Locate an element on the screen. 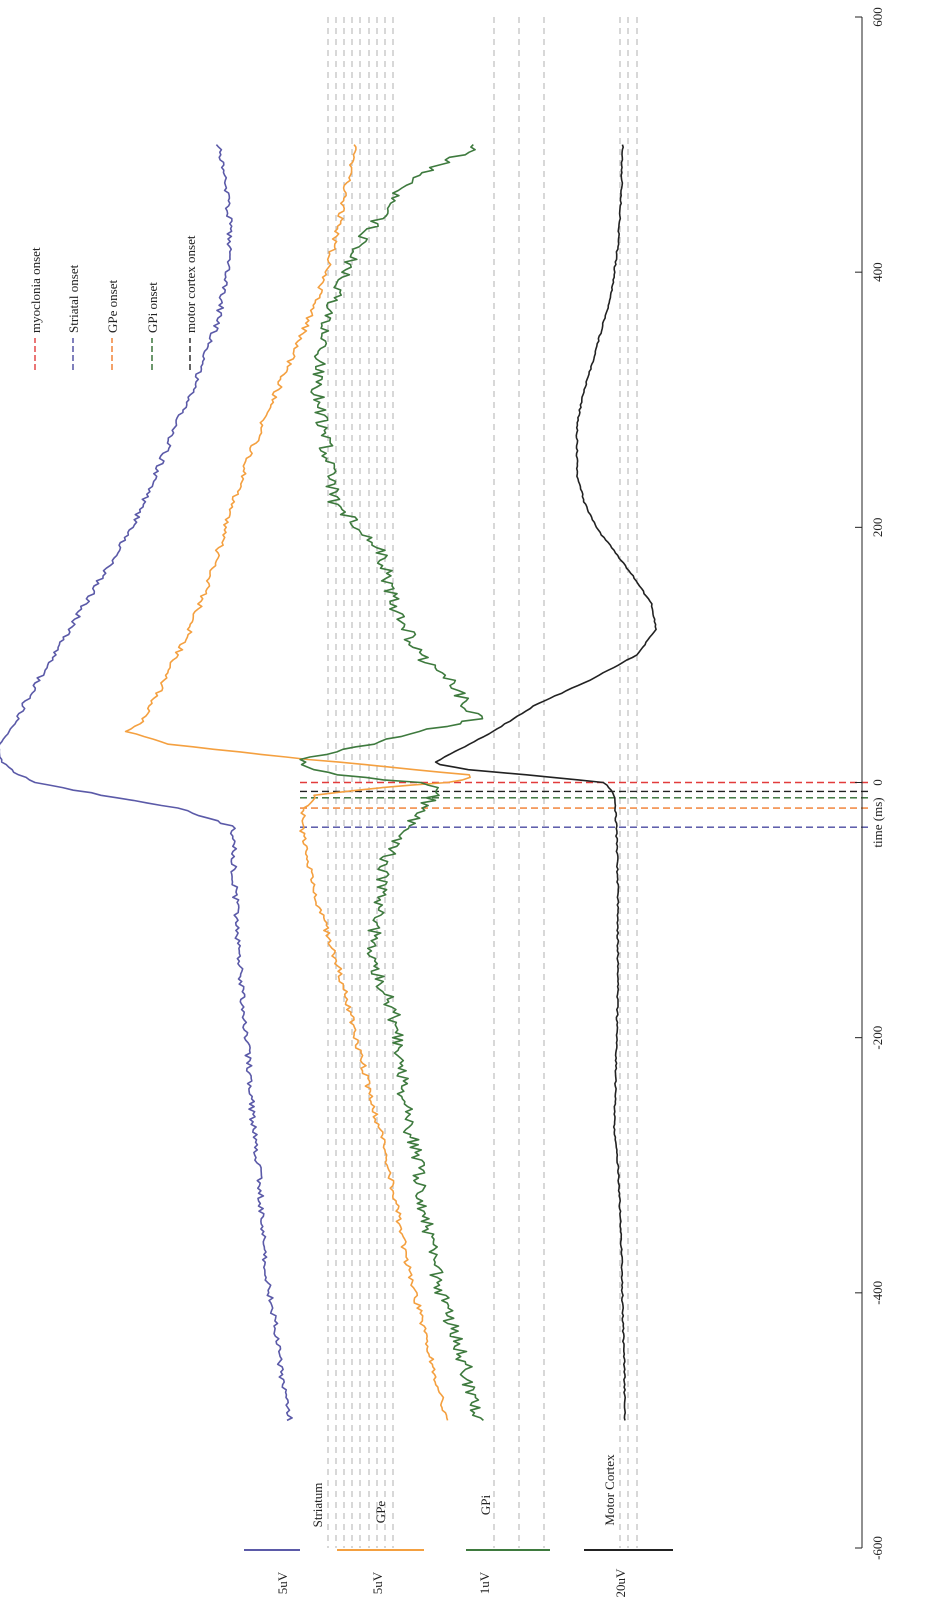  scale-label-1: 5uV is located at coordinates (377, 1582).